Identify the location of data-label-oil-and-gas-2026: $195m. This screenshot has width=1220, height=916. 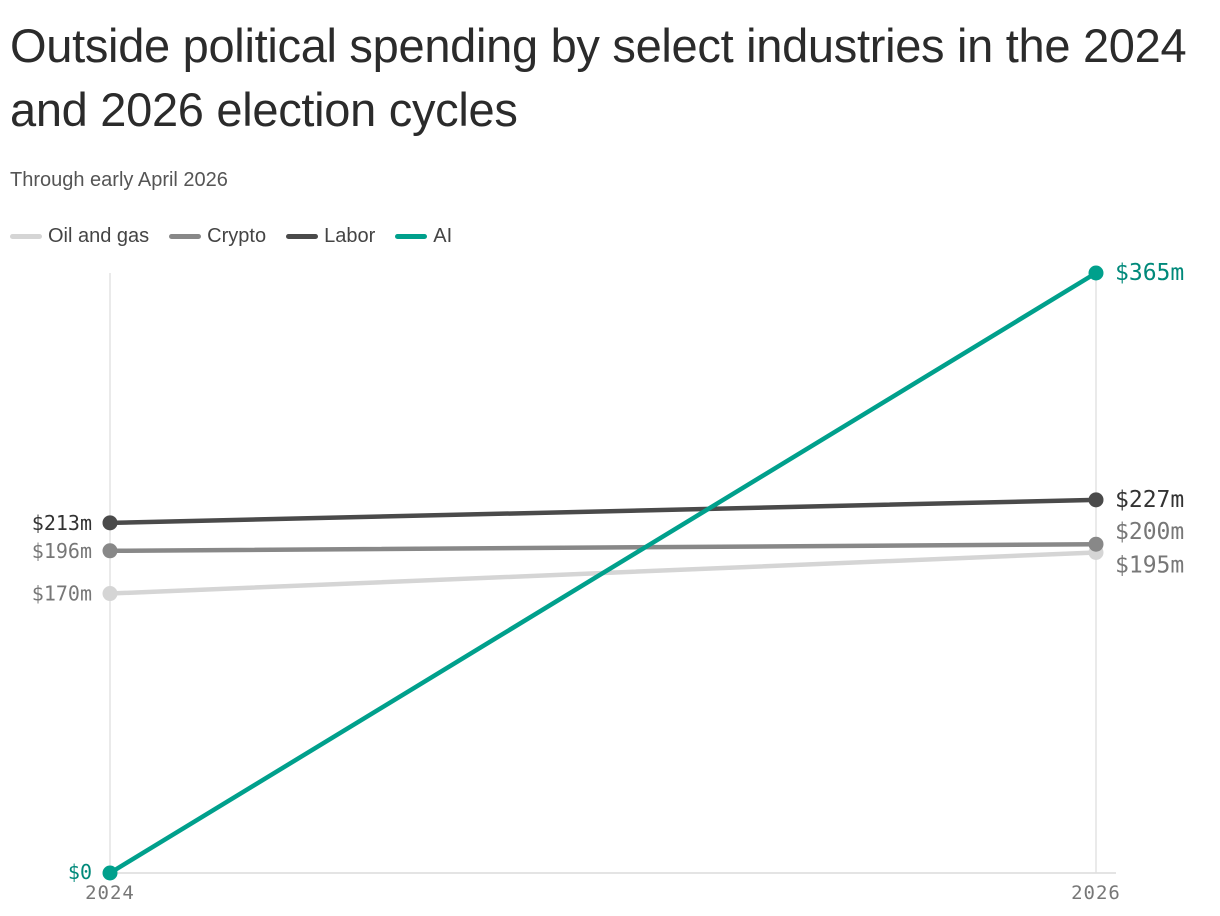
(1149, 565).